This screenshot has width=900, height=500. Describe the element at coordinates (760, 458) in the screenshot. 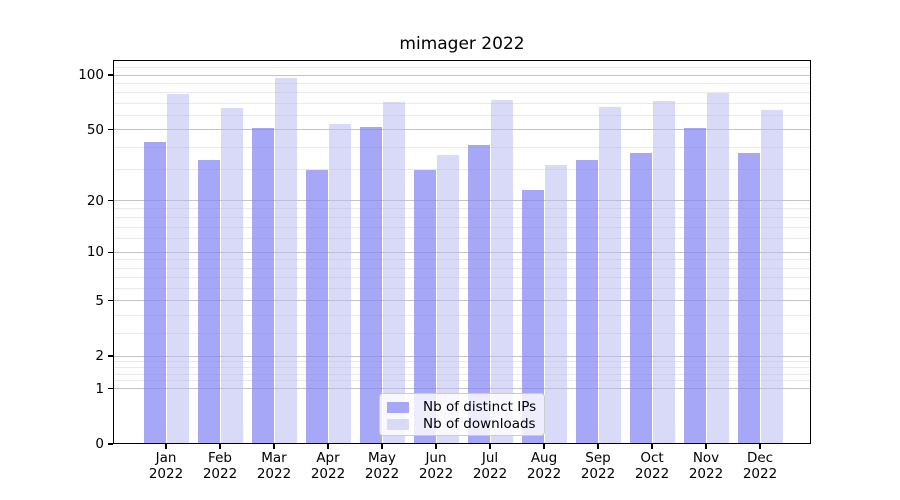

I see `x-tick-month: Dec` at that location.